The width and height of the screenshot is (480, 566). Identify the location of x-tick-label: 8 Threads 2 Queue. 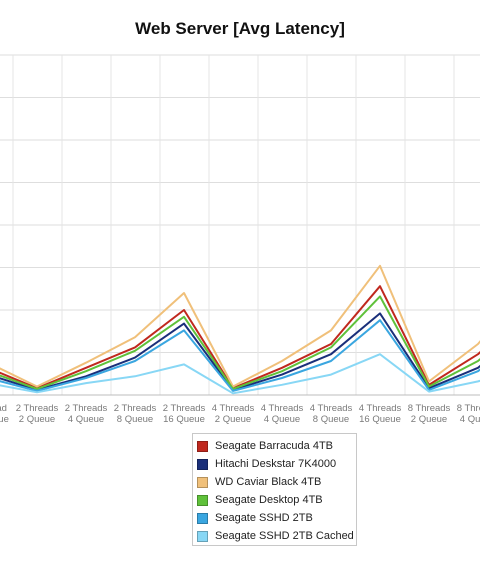
(429, 414).